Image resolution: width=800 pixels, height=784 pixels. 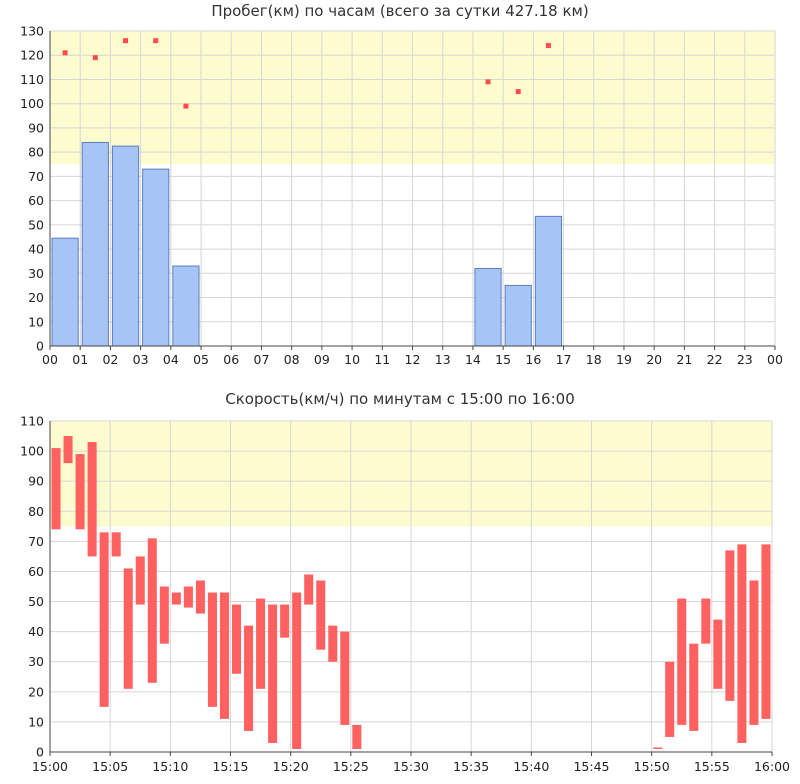 I want to click on x-tick-label: 17, so click(x=564, y=359).